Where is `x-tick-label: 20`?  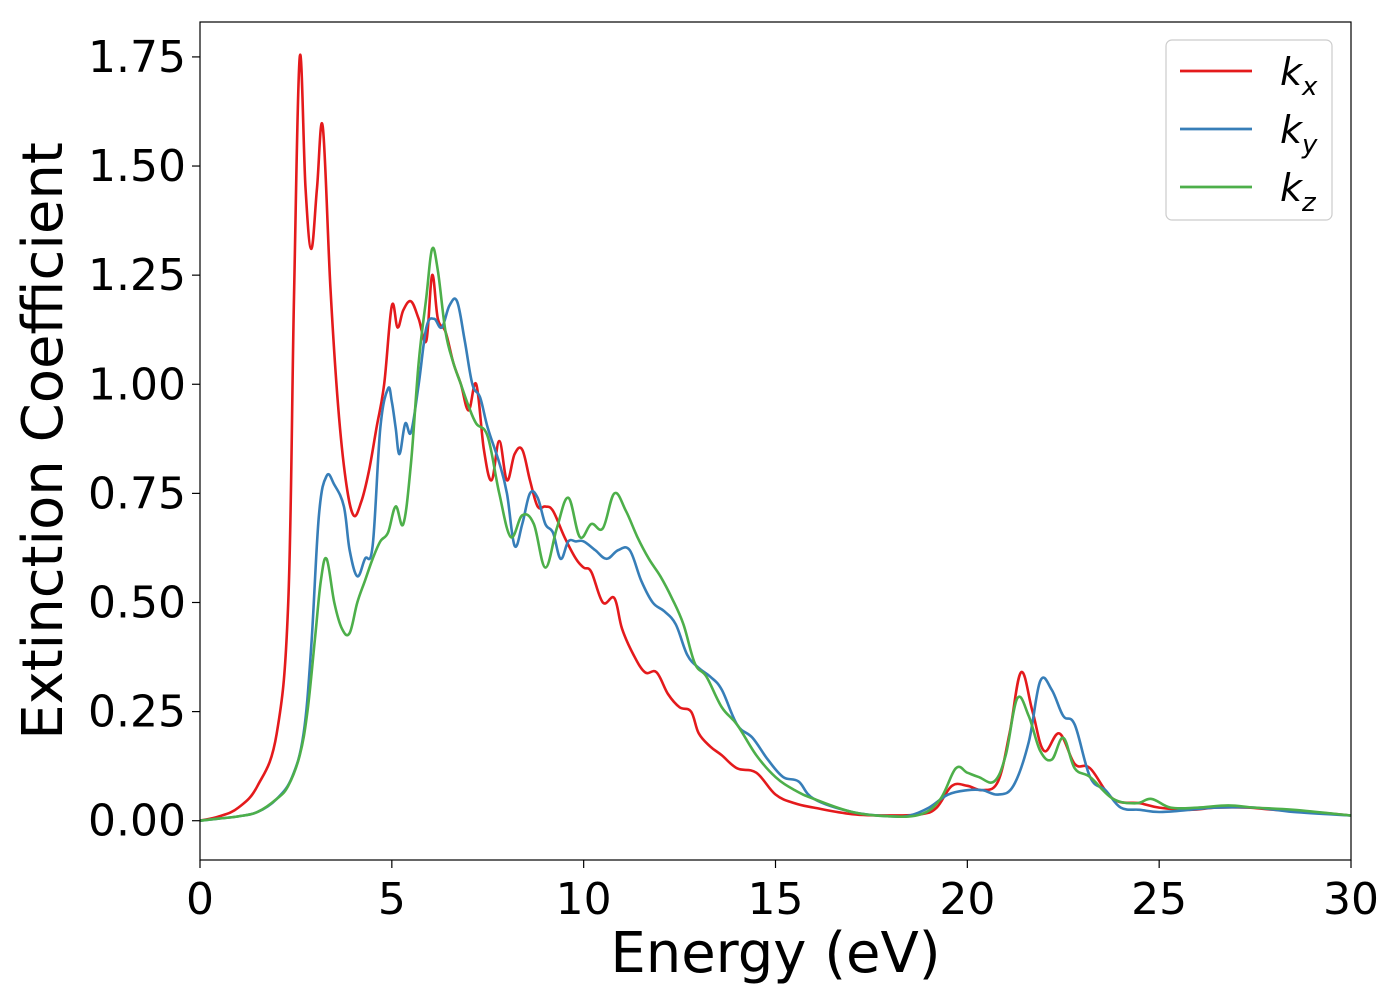 x-tick-label: 20 is located at coordinates (967, 899).